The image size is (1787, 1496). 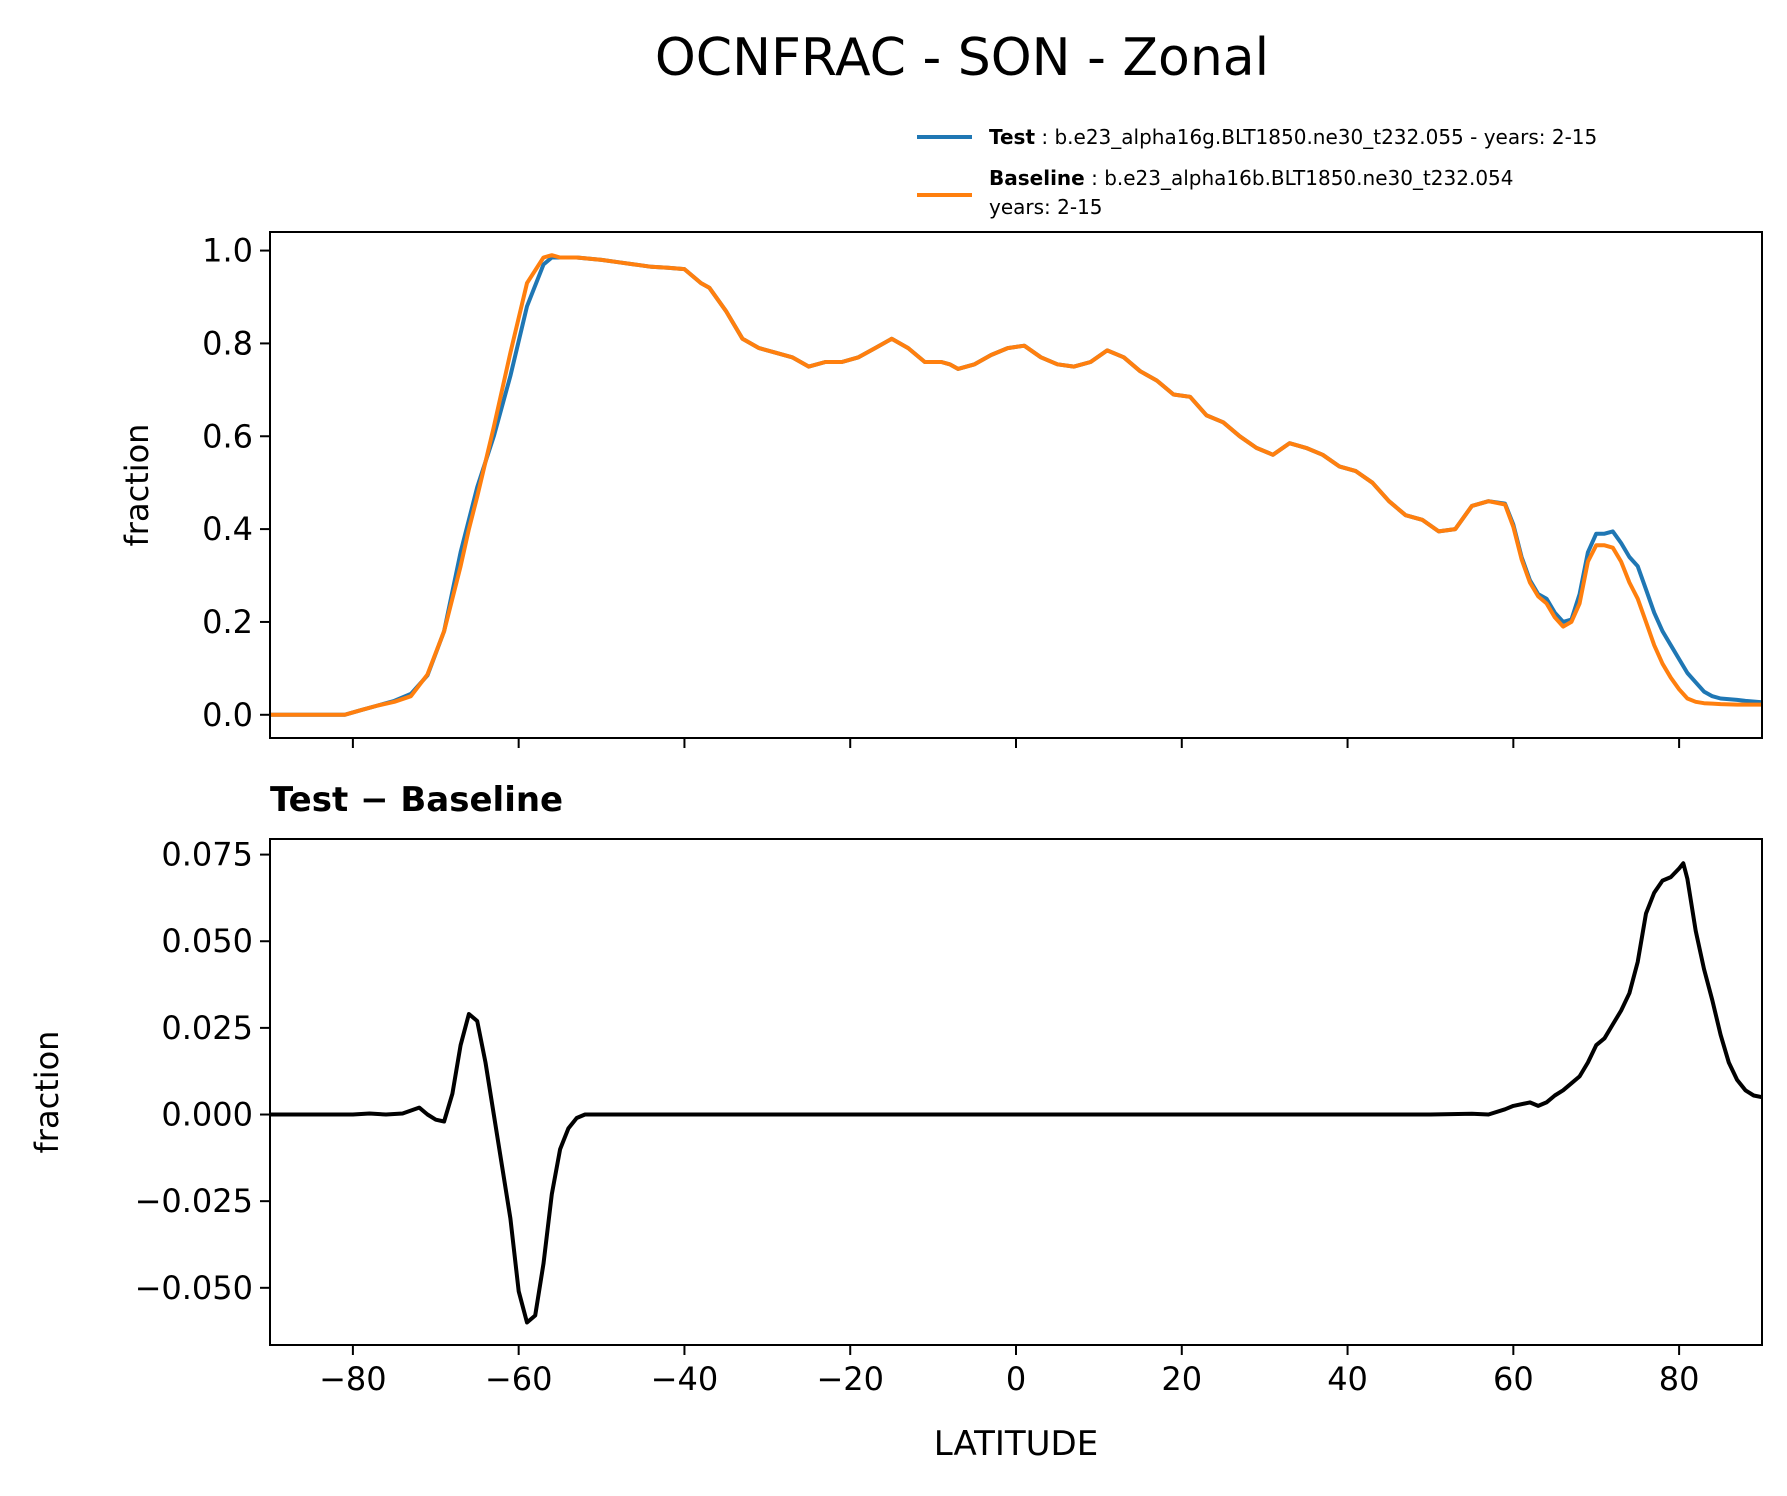 I want to click on x-tick-label: 60, so click(x=1513, y=1379).